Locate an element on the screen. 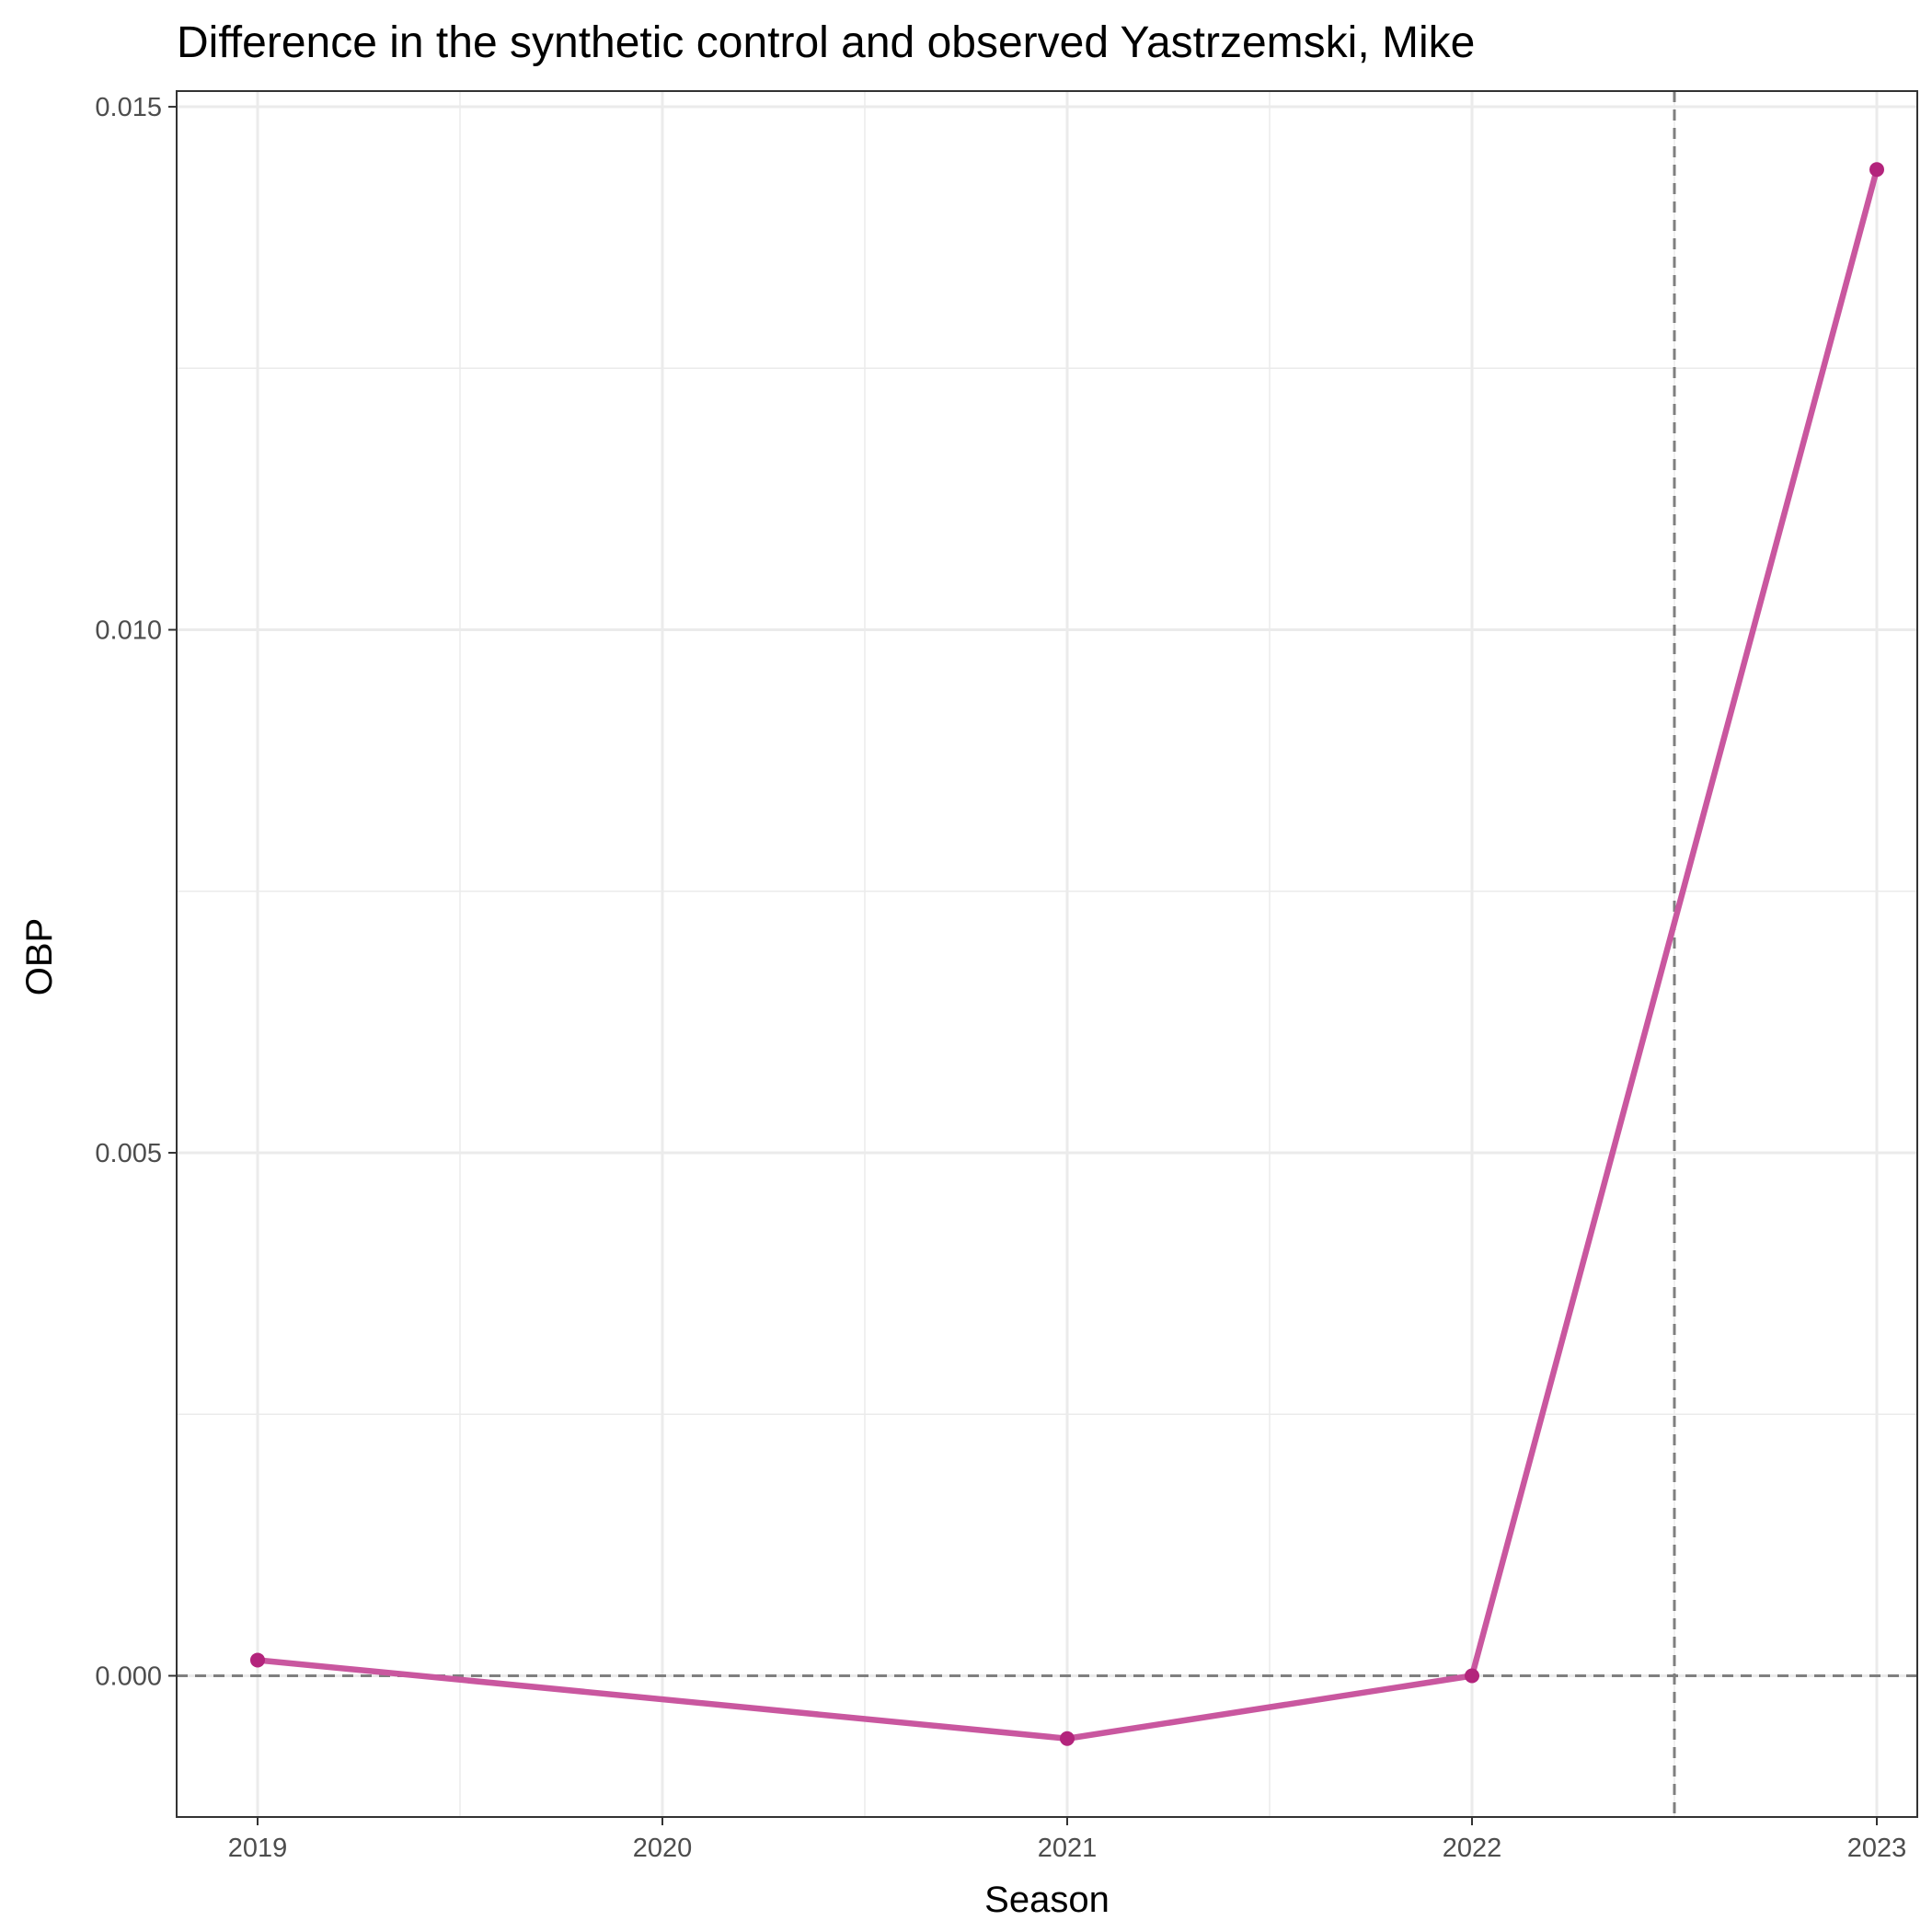  y-axis: 0.000 0.005 0.010 0.015 is located at coordinates (136, 892).